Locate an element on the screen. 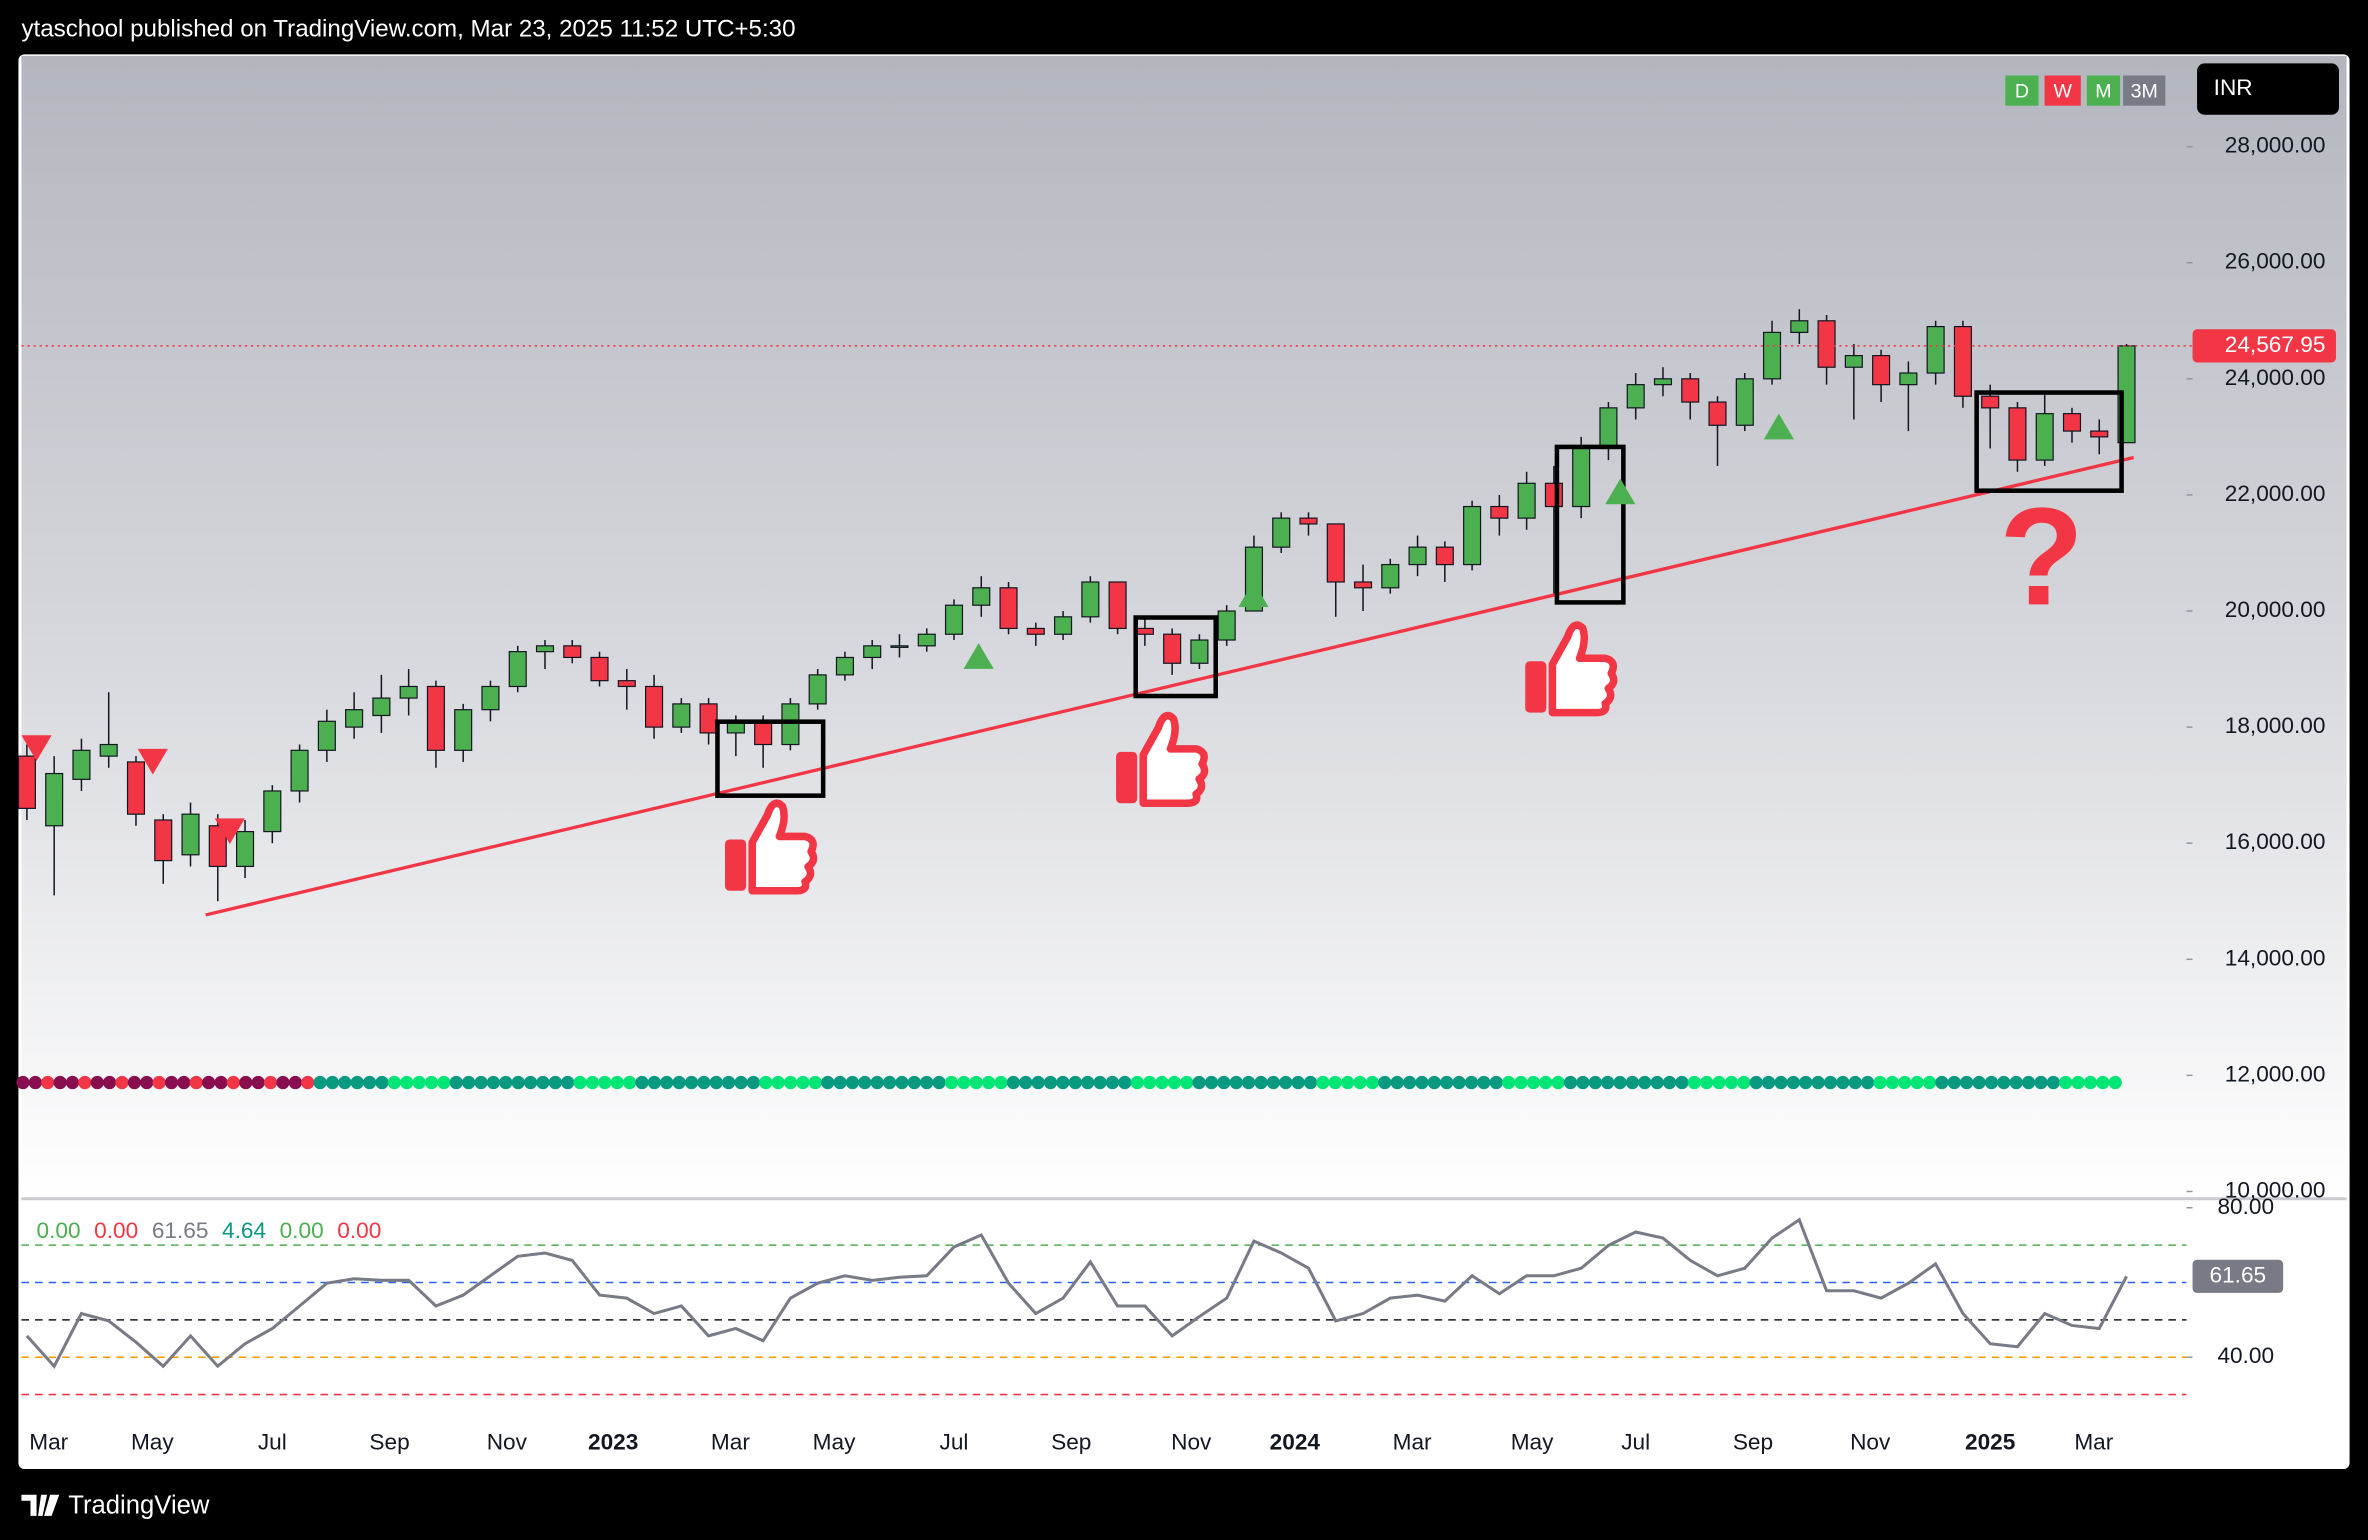 This screenshot has height=1540, width=2368. legend-value: 4.64 is located at coordinates (244, 1230).